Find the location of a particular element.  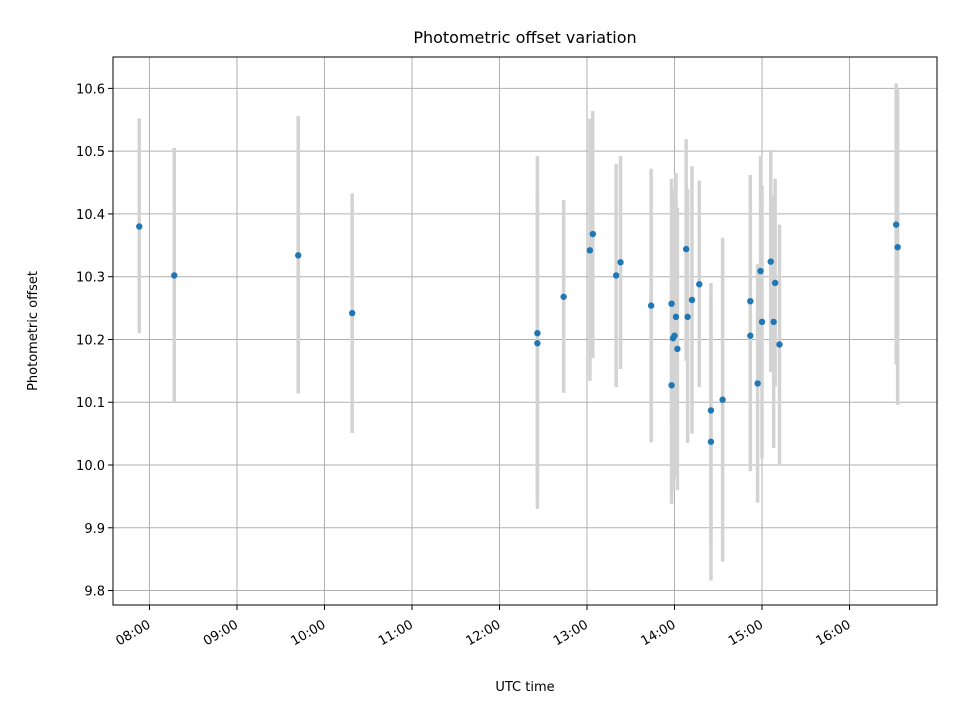

x-axis-label: UTC time is located at coordinates (524, 687).